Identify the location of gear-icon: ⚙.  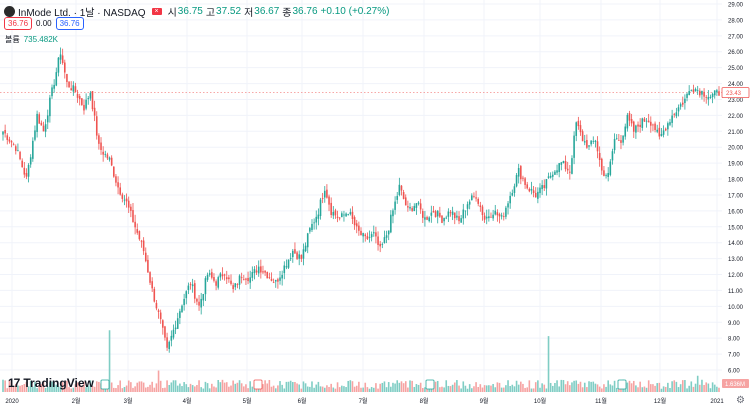
(740, 400).